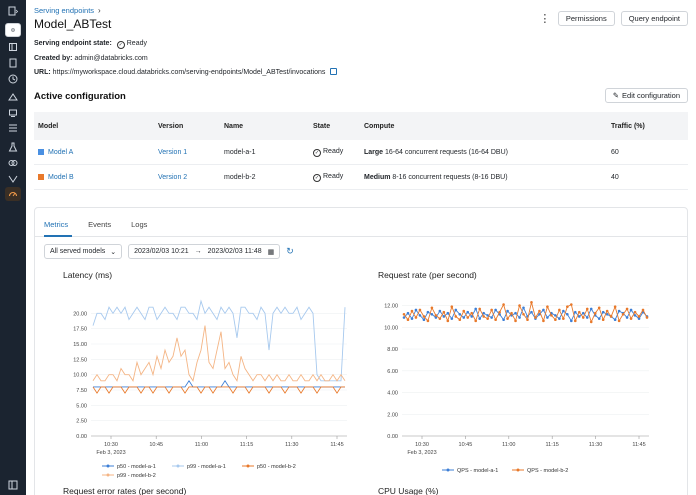 Image resolution: width=696 pixels, height=495 pixels. Describe the element at coordinates (13, 113) in the screenshot. I see `compute-icon` at that location.